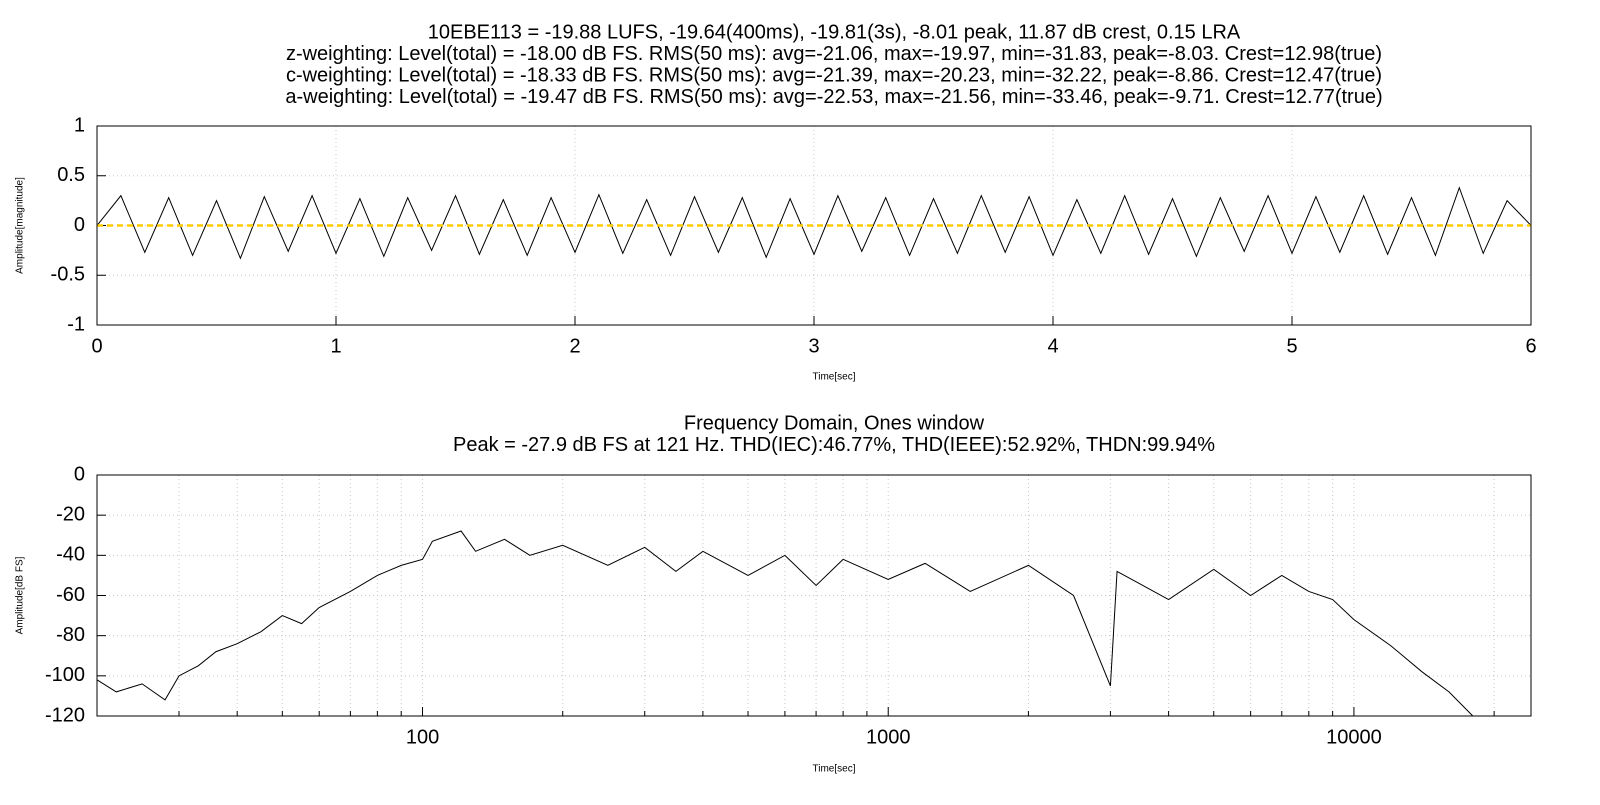  I want to click on data-line, so click(814, 223).